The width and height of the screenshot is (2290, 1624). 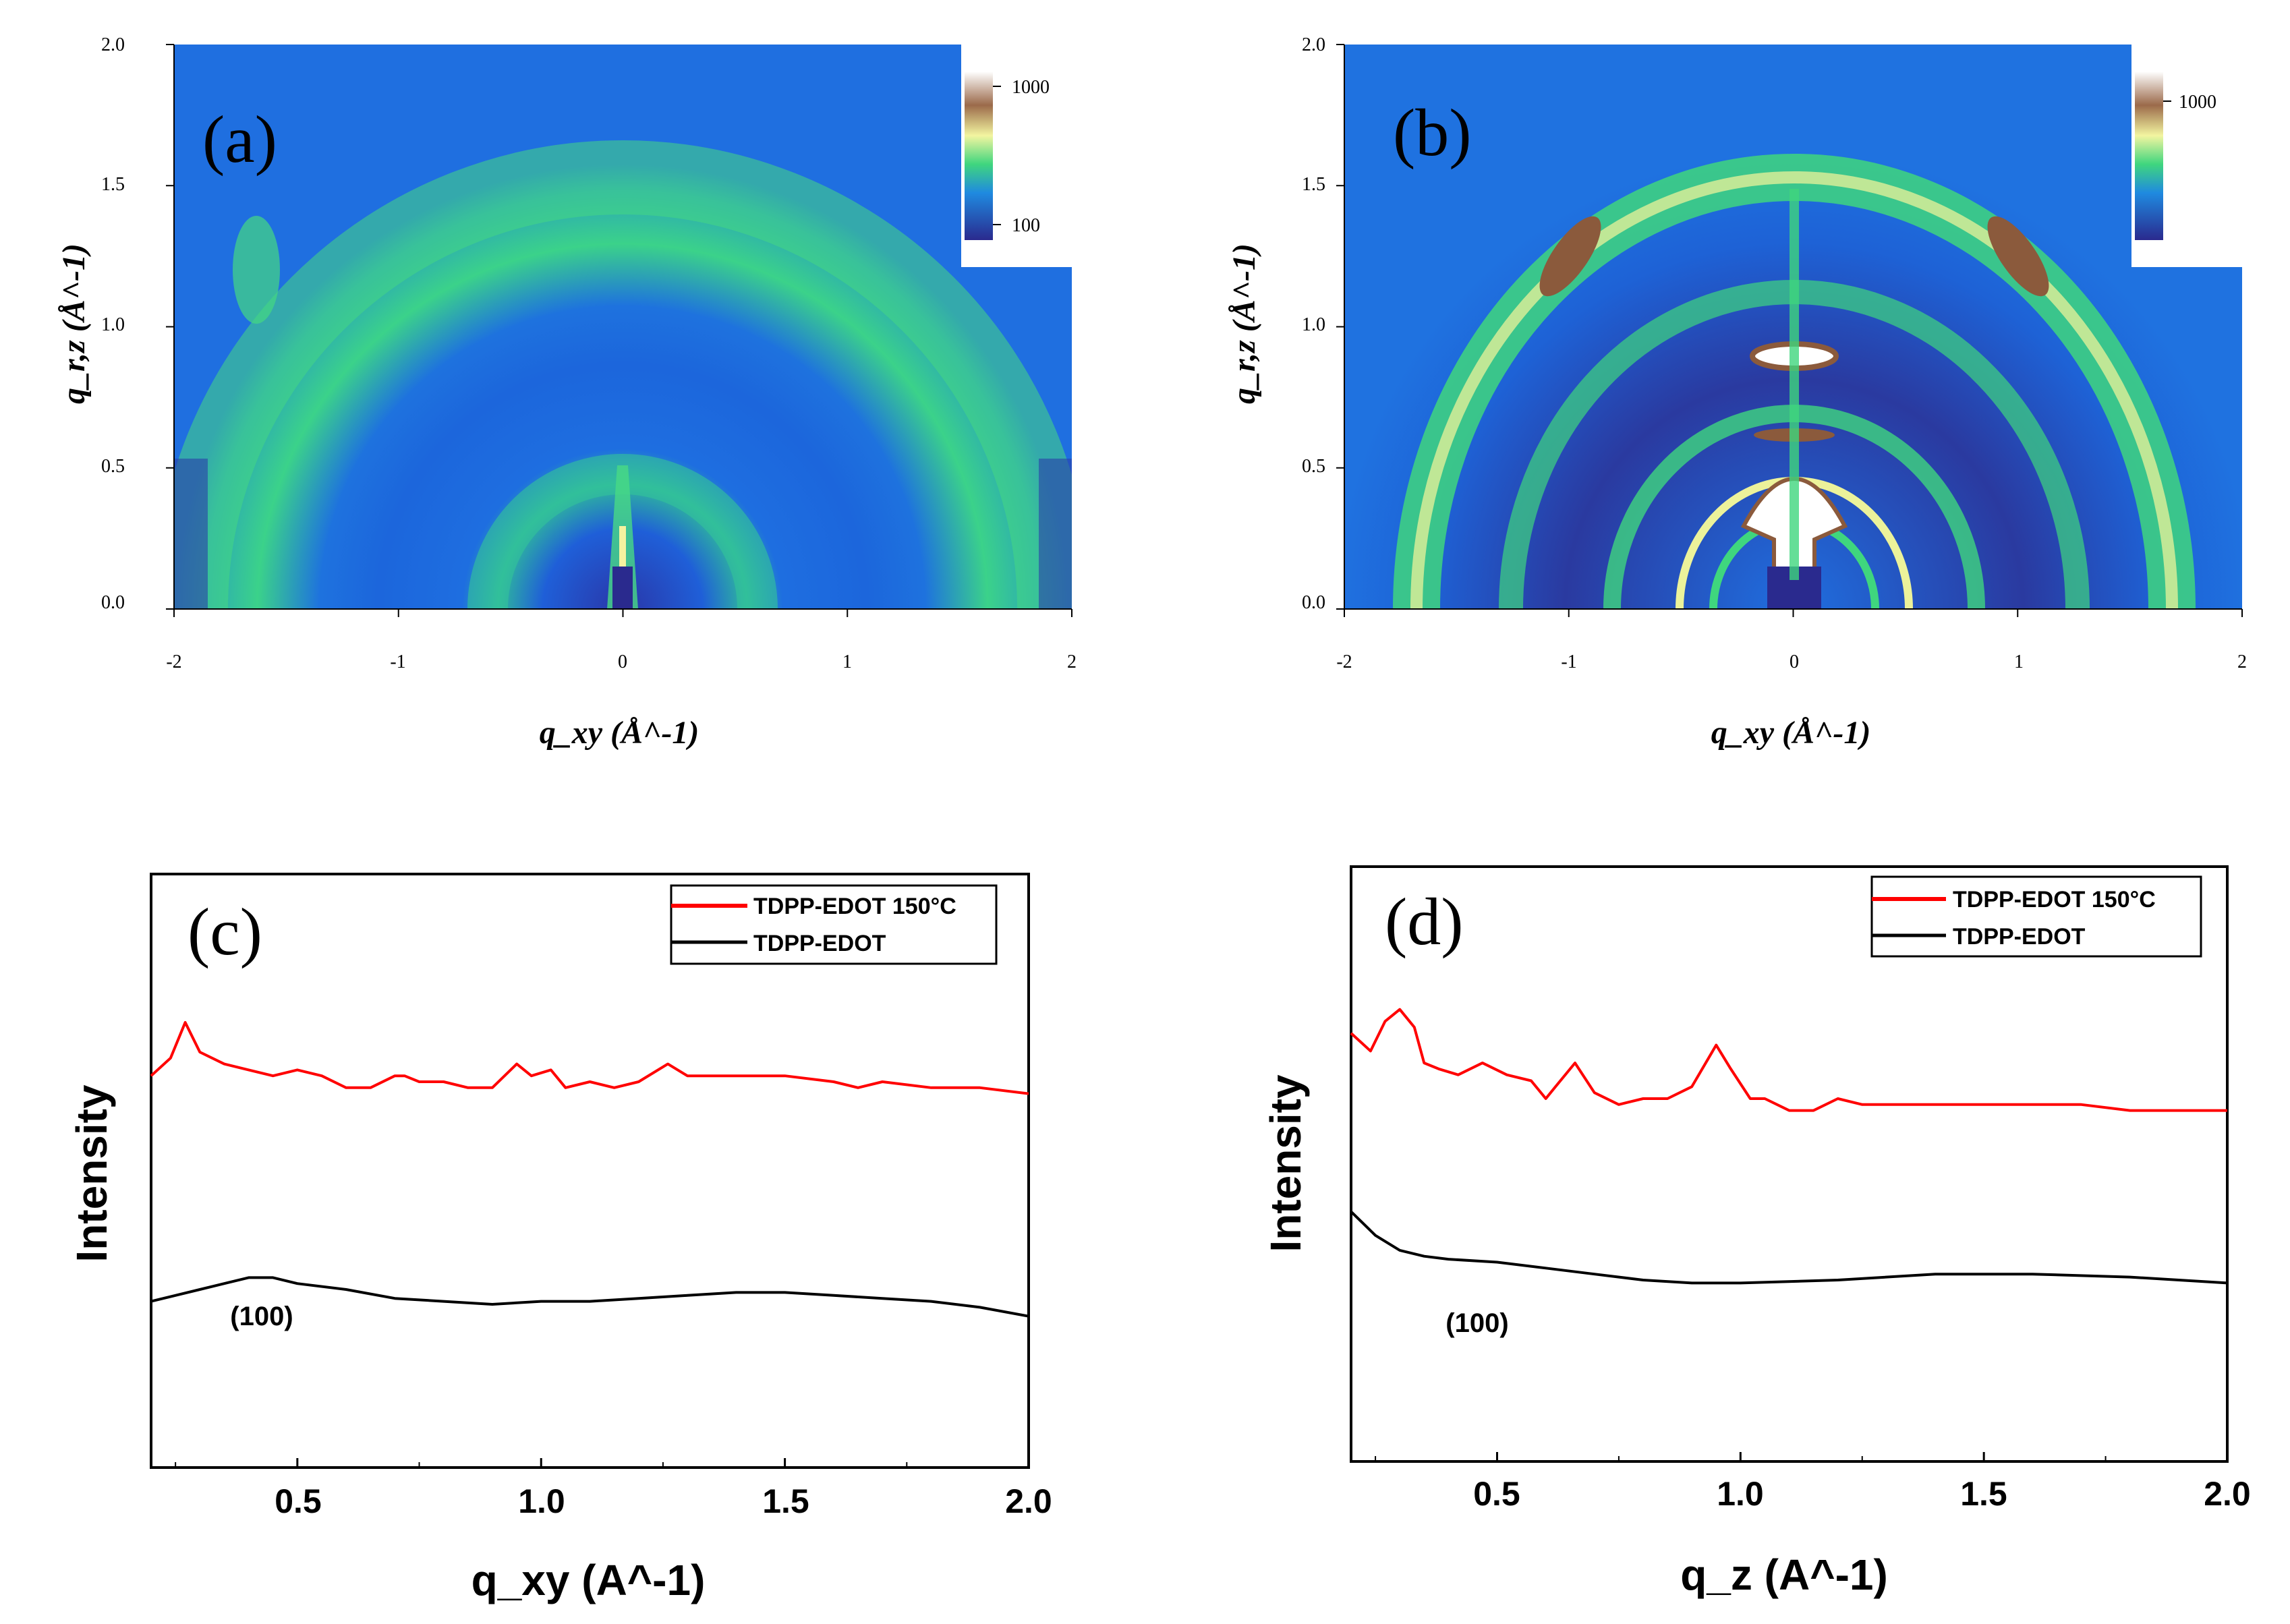 I want to click on y-axis-title-b: q_r,z (Å^-1), so click(x=1244, y=323).